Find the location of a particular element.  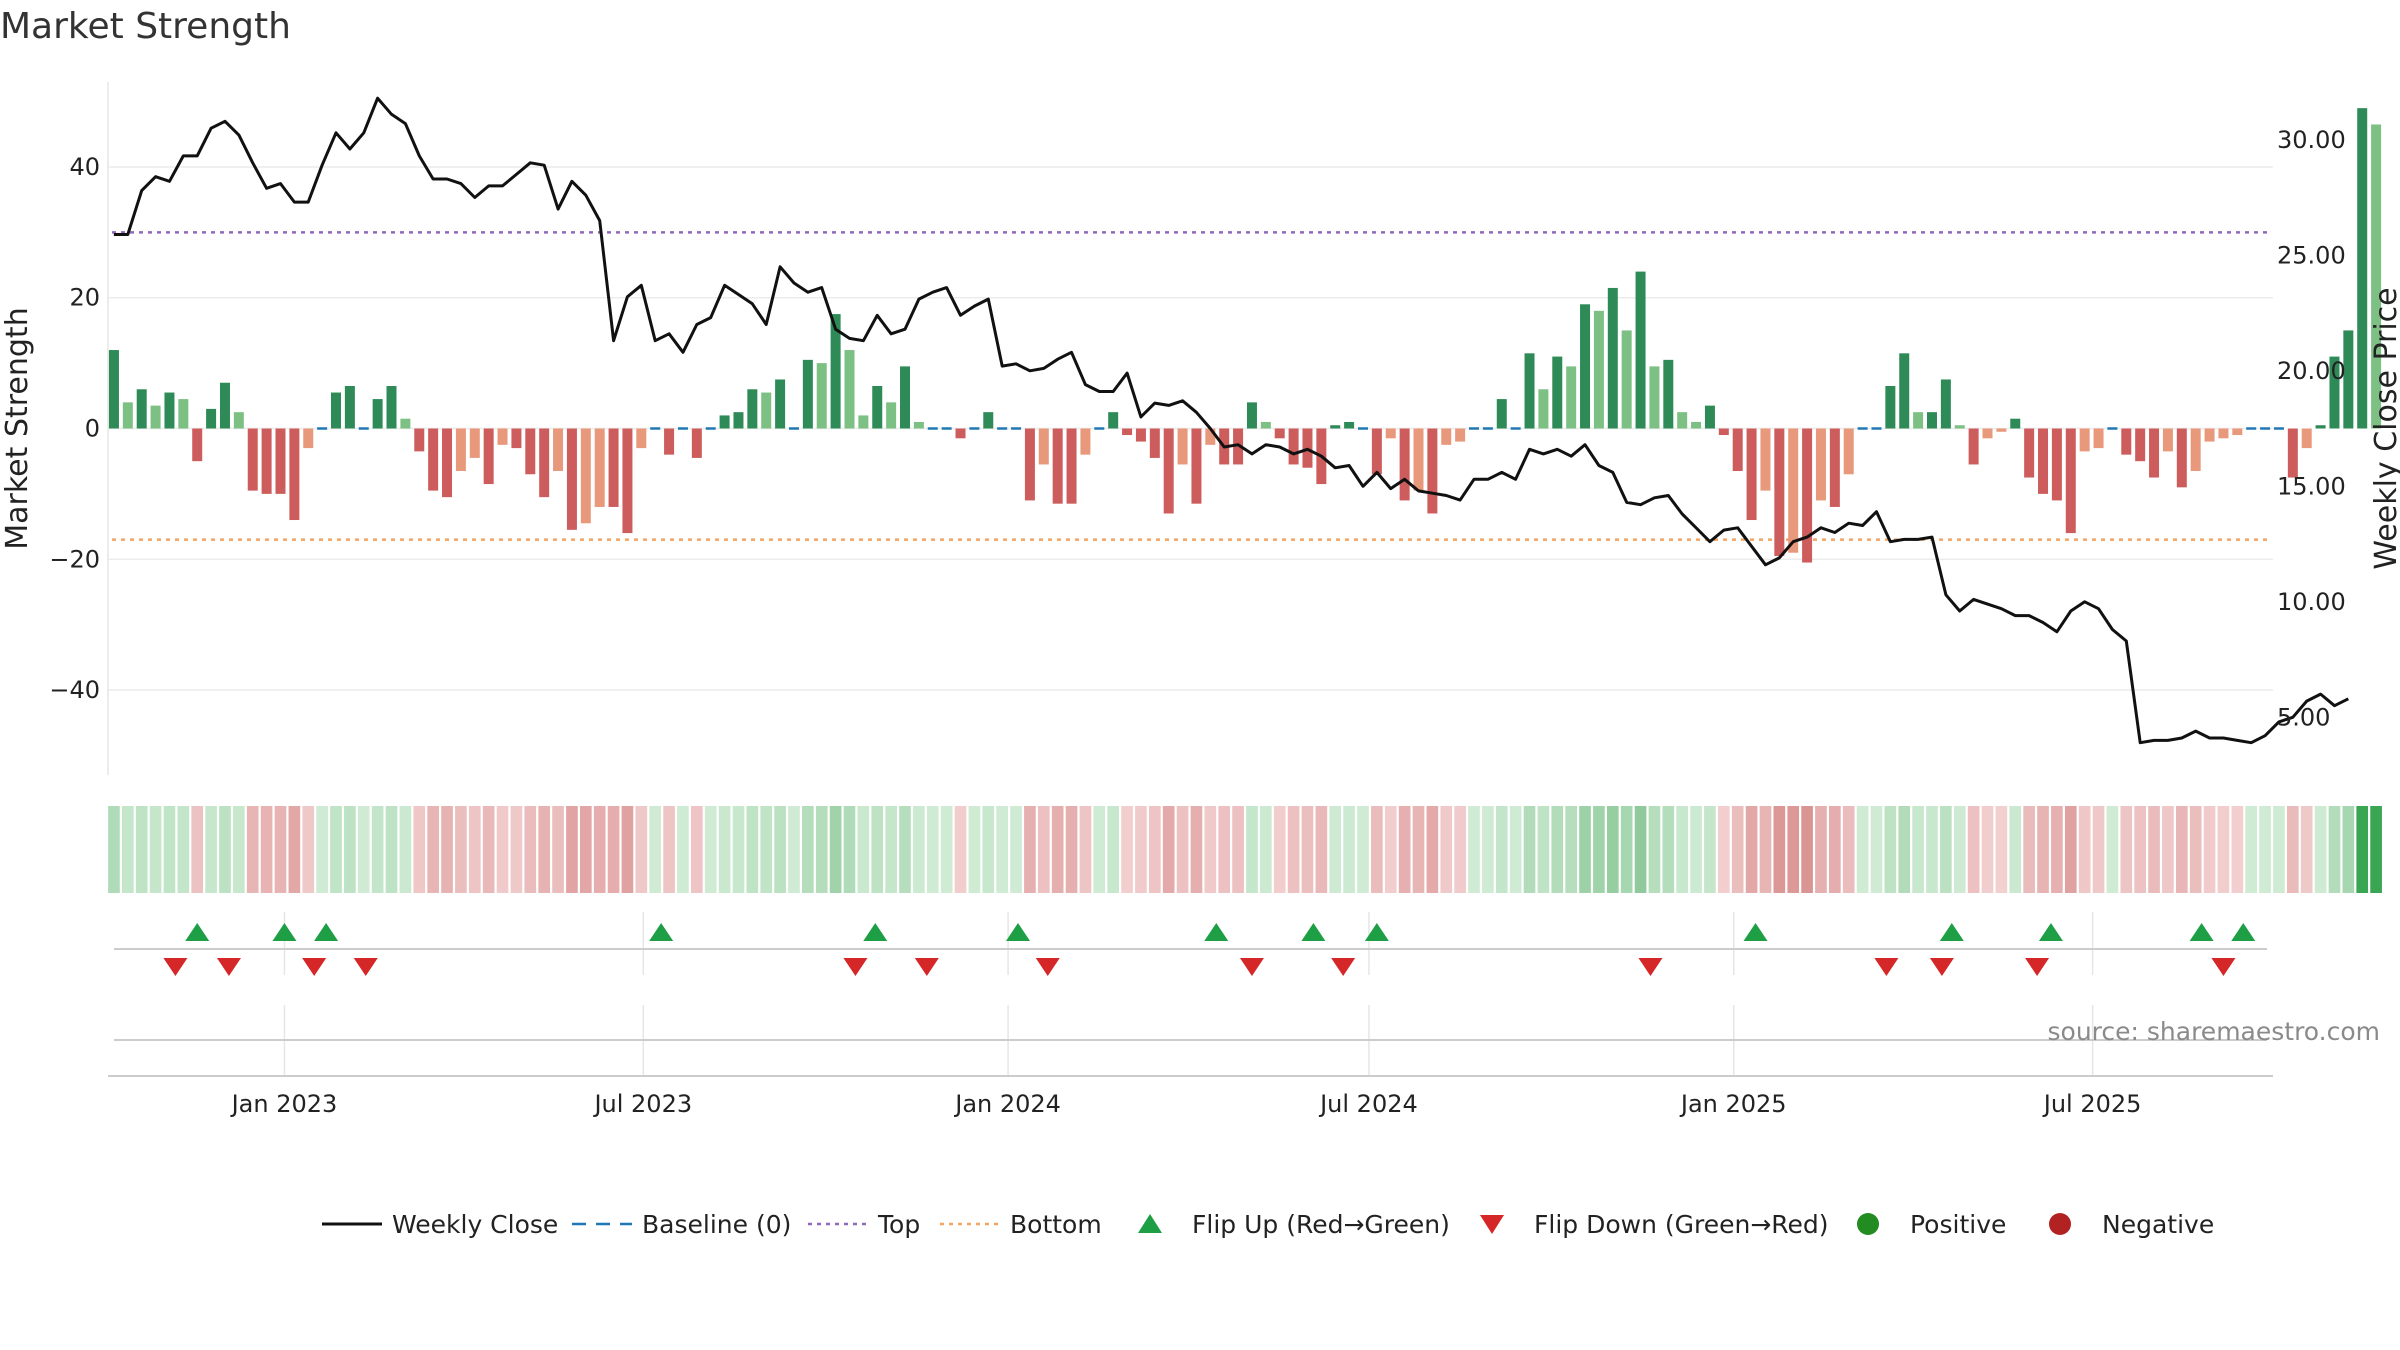

y2-tick-label: 15.00 is located at coordinates (2311, 486).